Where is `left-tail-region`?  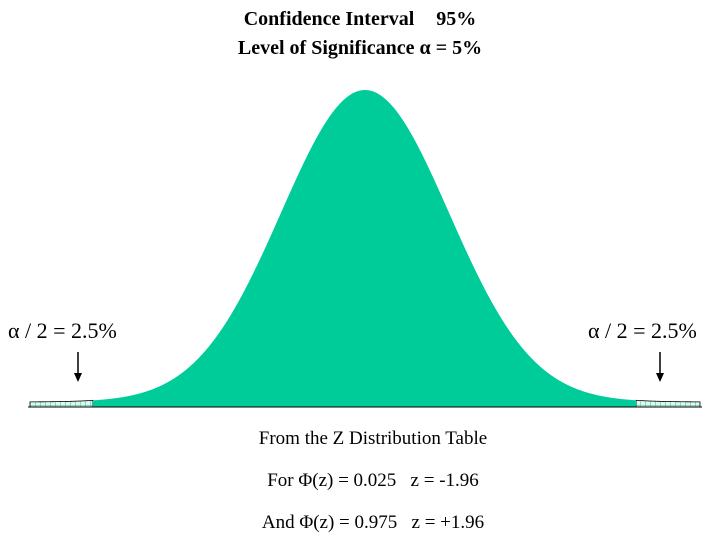
left-tail-region is located at coordinates (61, 403).